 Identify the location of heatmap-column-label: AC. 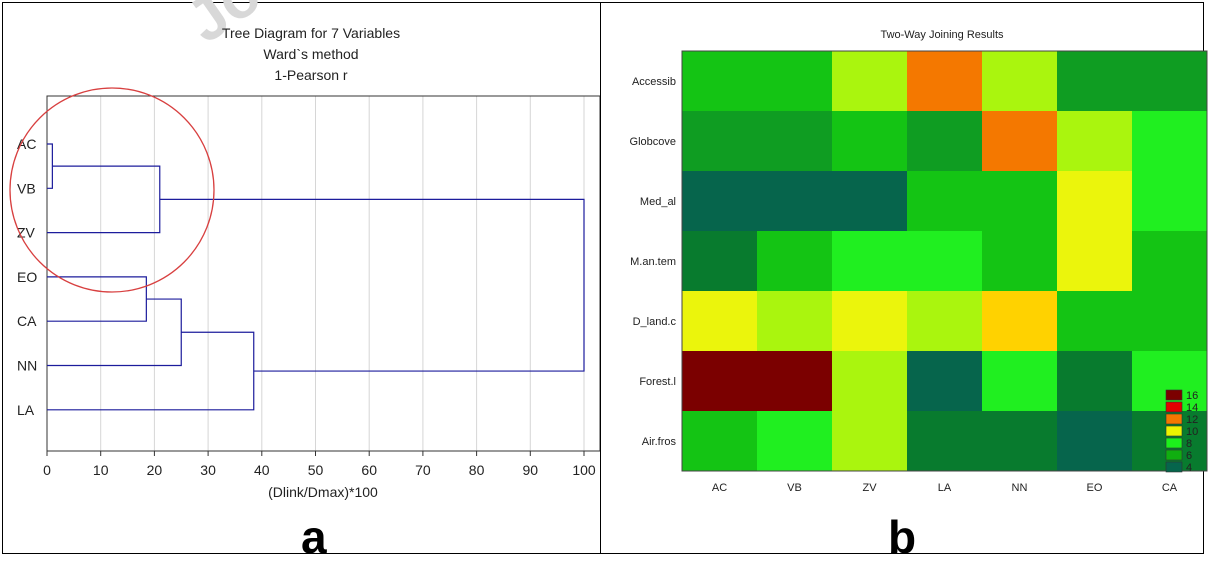
(719, 488).